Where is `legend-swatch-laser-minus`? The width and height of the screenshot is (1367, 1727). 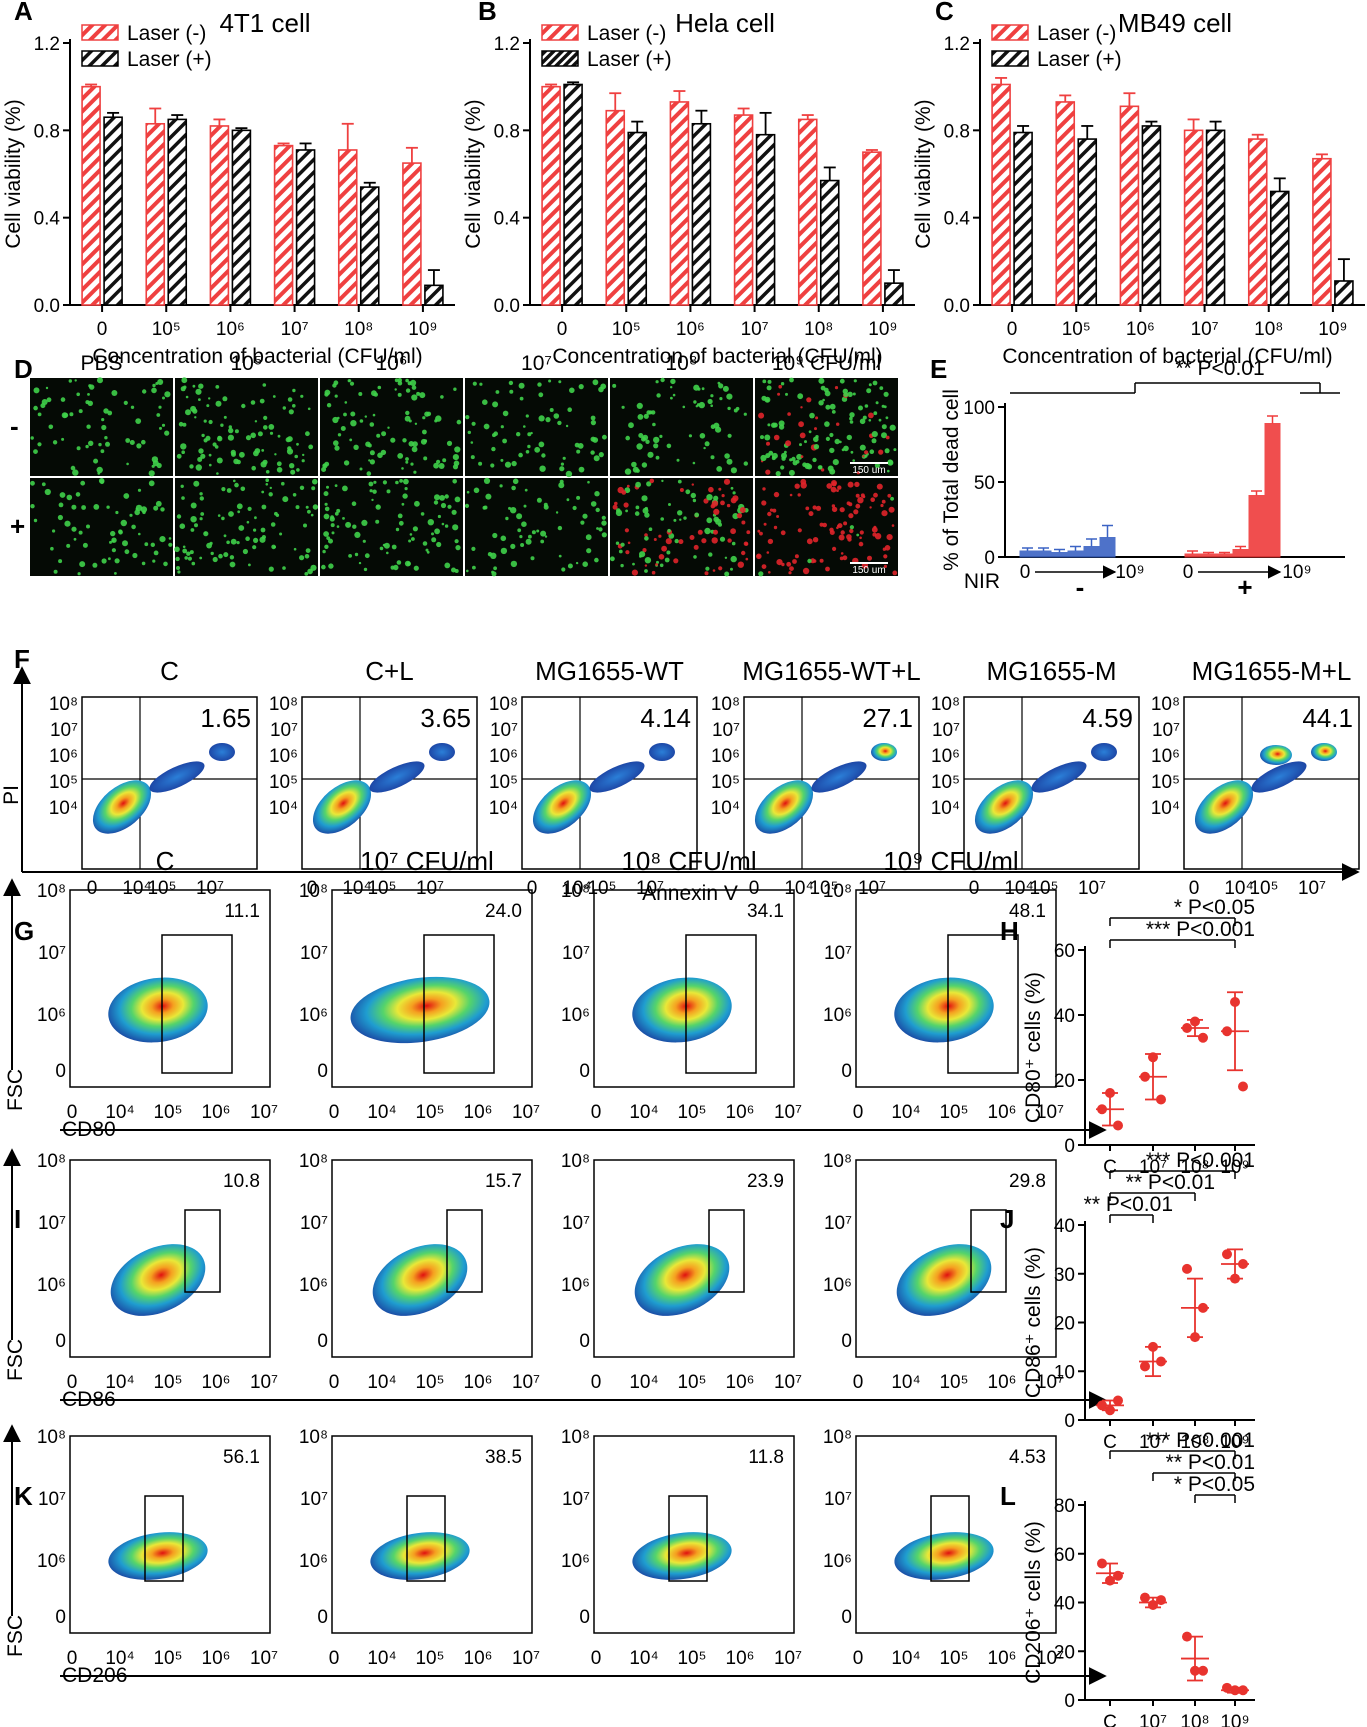
legend-swatch-laser-minus is located at coordinates (560, 32).